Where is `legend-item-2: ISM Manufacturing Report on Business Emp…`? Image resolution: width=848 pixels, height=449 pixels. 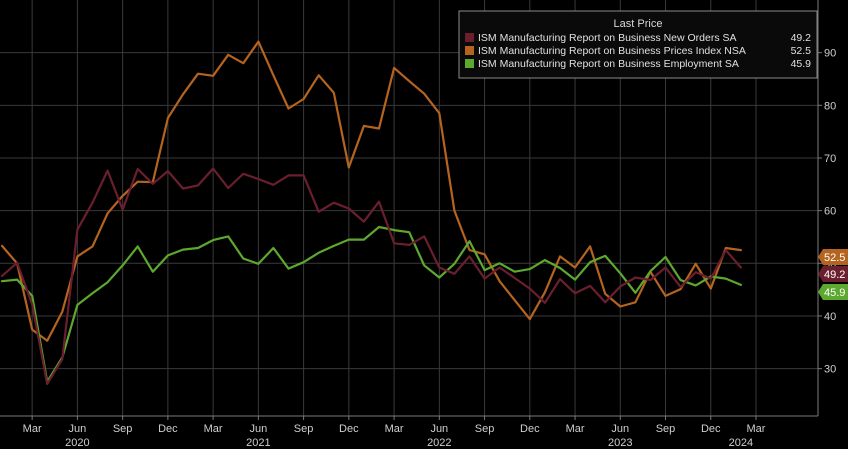
legend-item-2: ISM Manufacturing Report on Business Emp… is located at coordinates (638, 64).